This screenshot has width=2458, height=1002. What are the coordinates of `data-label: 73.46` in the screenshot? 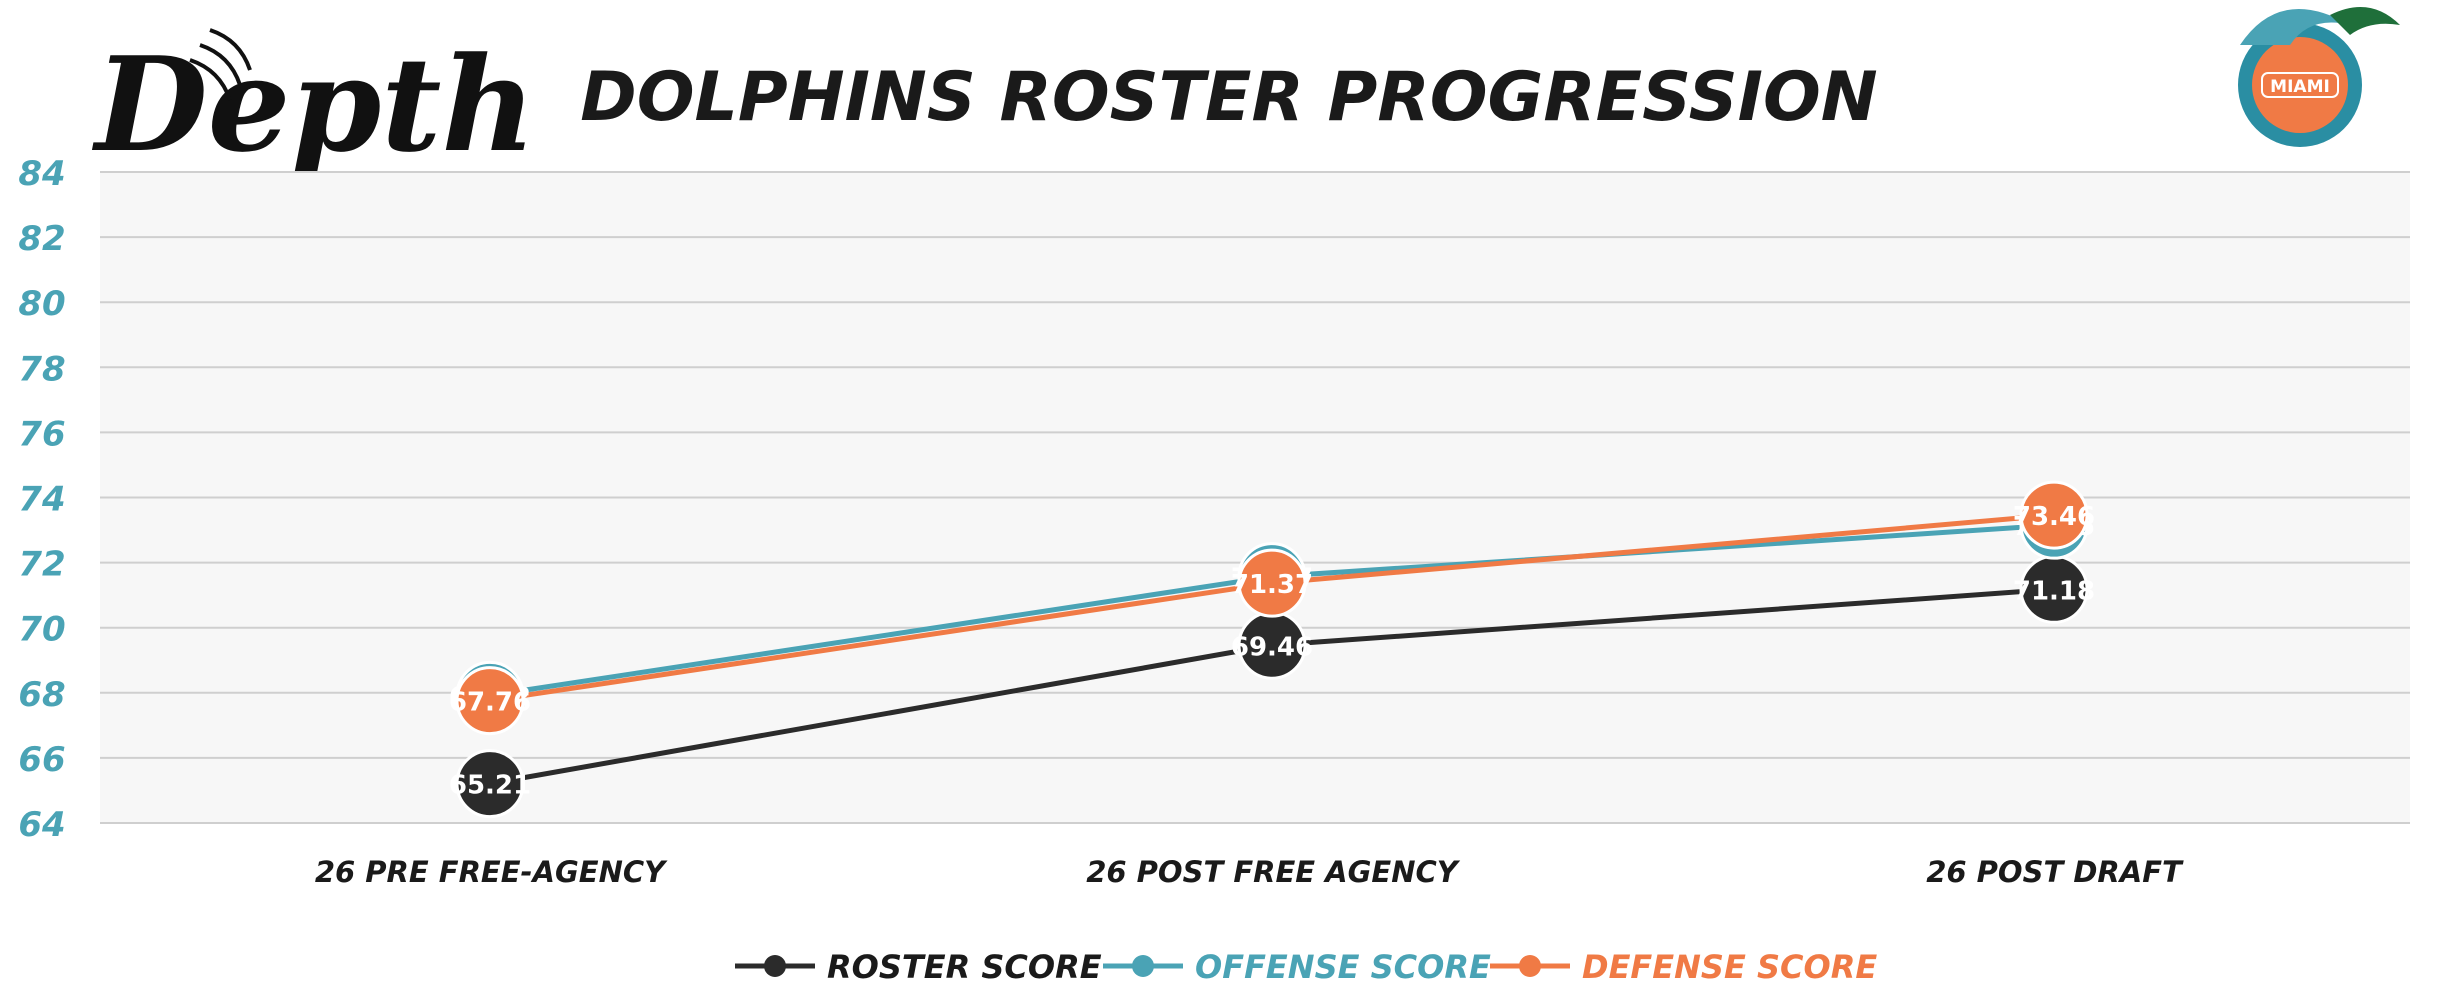 It's located at (2054, 517).